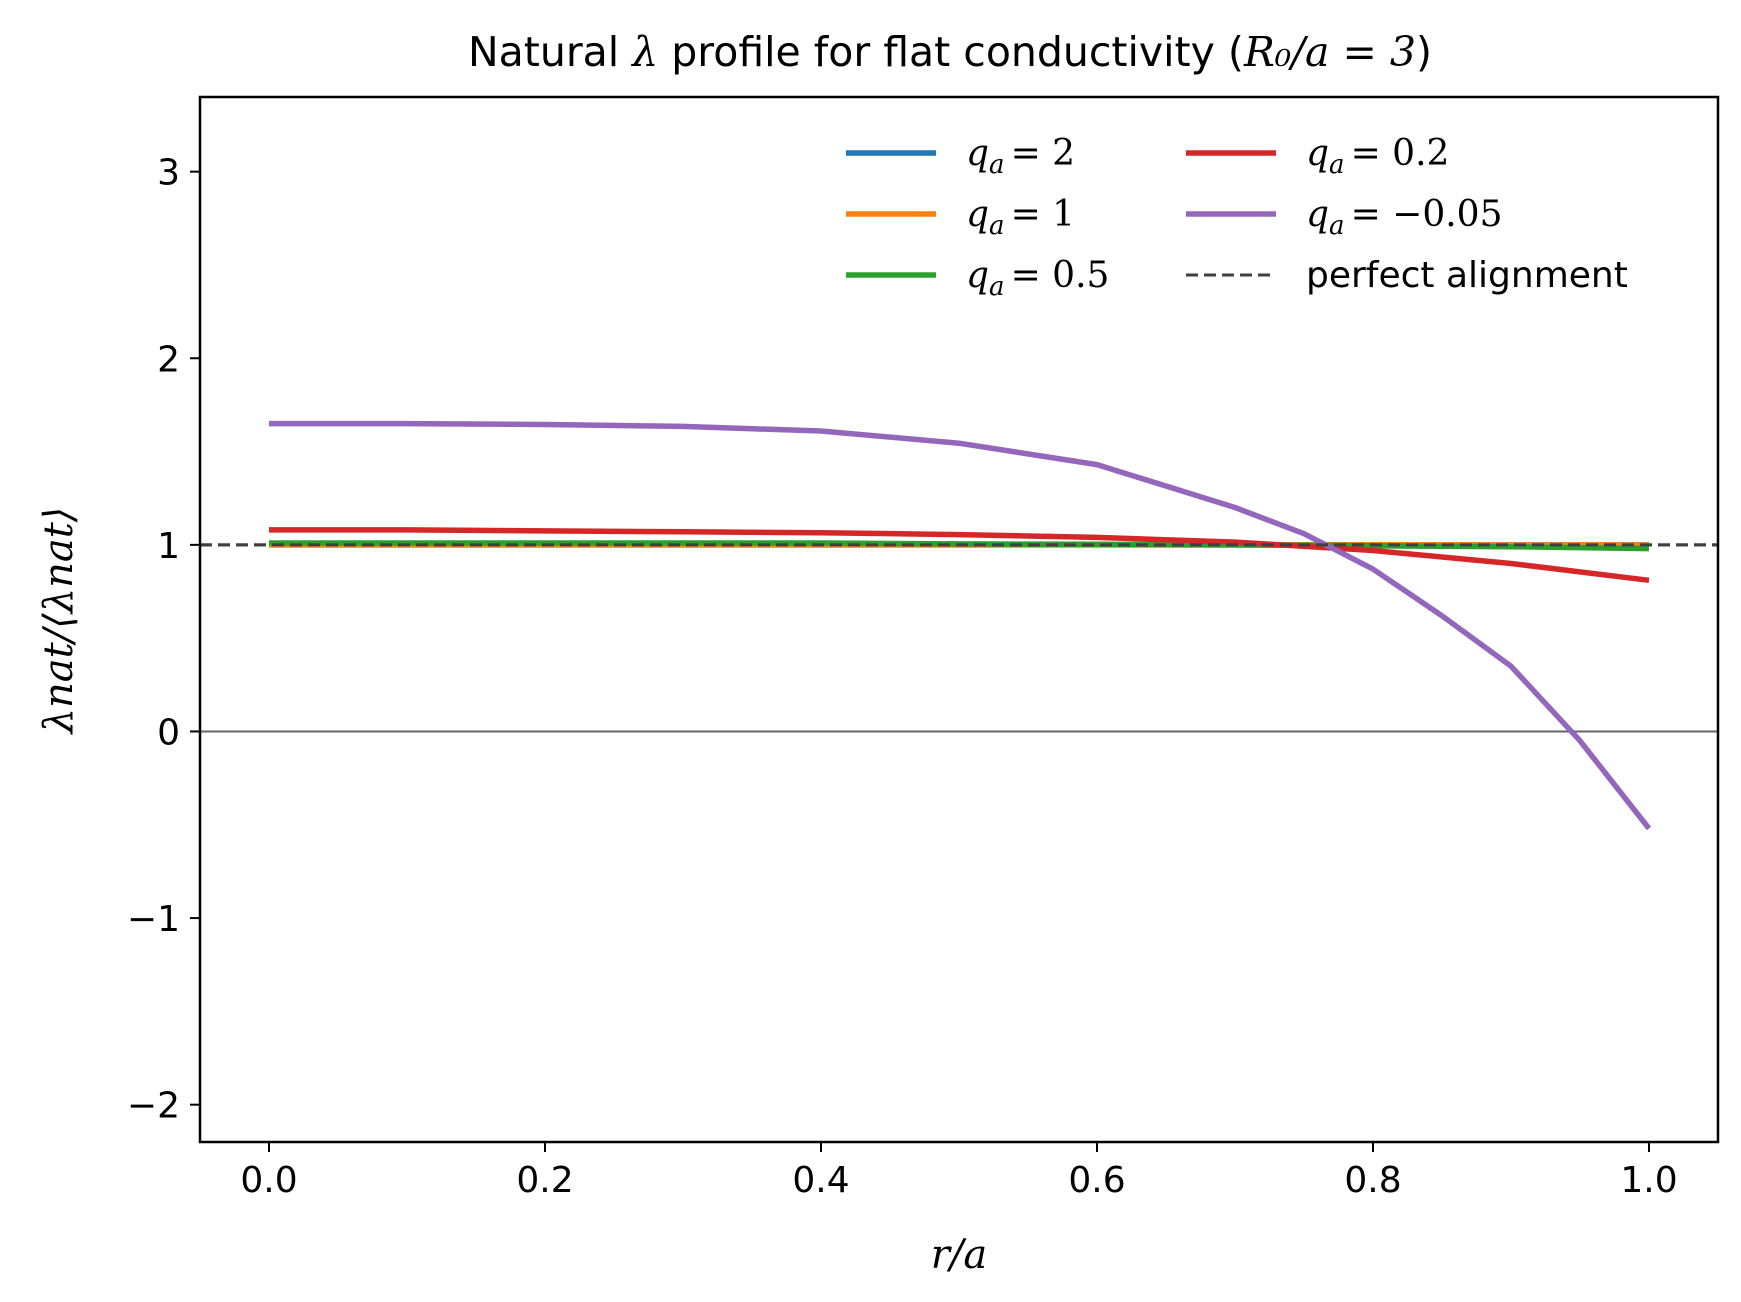 The image size is (1741, 1302). Describe the element at coordinates (168, 732) in the screenshot. I see `y-tick-label: 0` at that location.